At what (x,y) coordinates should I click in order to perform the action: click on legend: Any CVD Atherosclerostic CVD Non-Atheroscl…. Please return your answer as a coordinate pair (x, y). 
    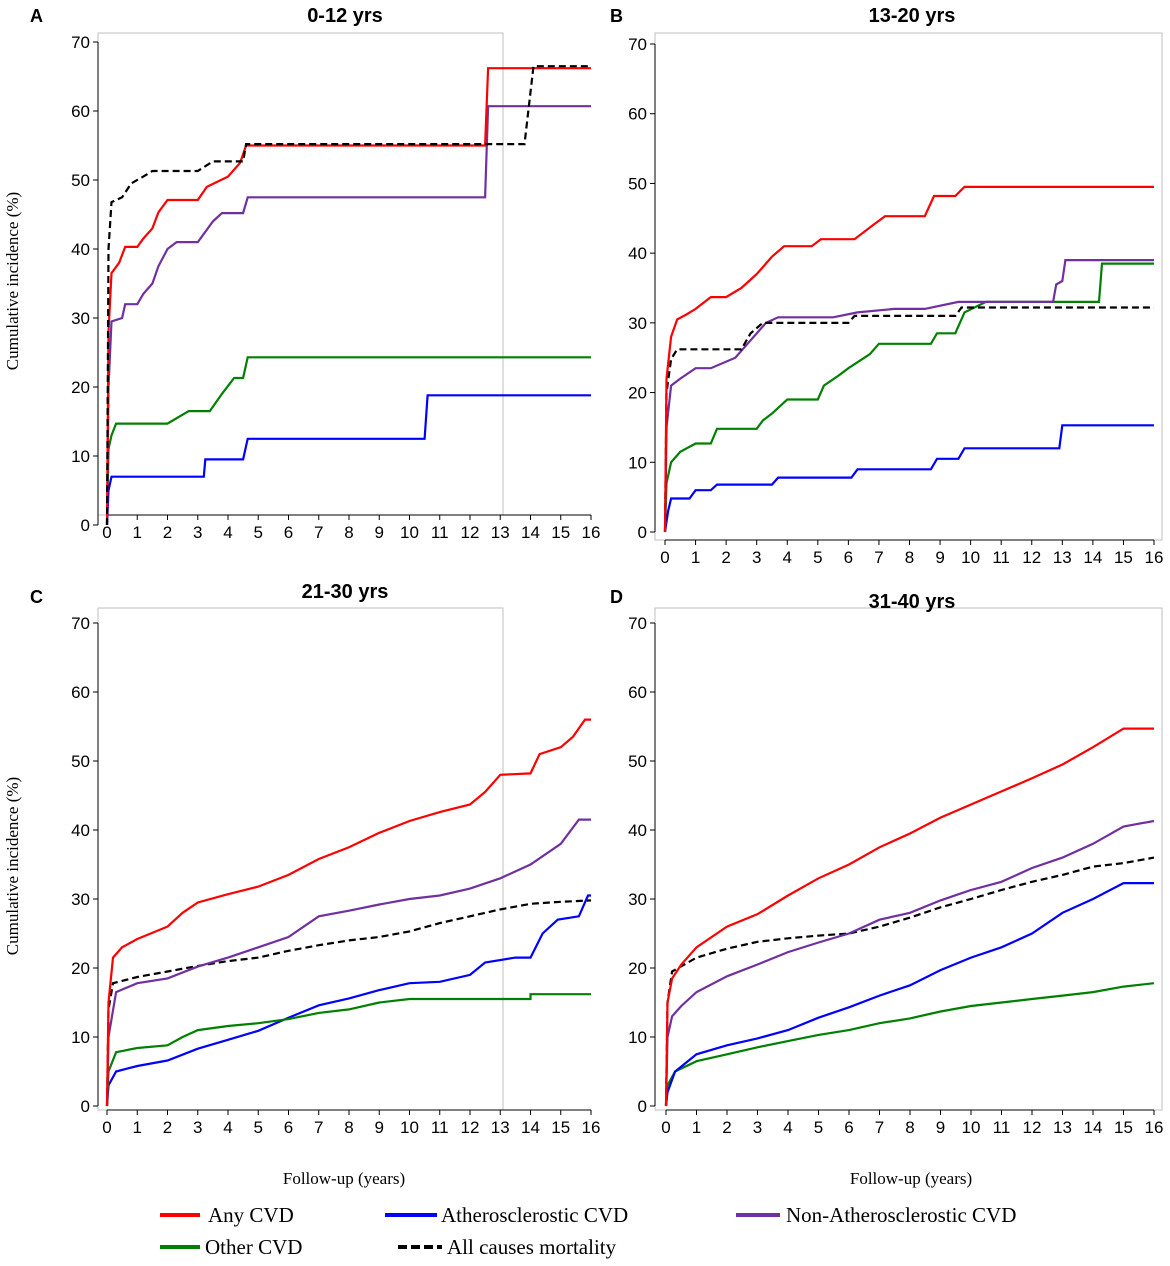
    Looking at the image, I should click on (588, 1231).